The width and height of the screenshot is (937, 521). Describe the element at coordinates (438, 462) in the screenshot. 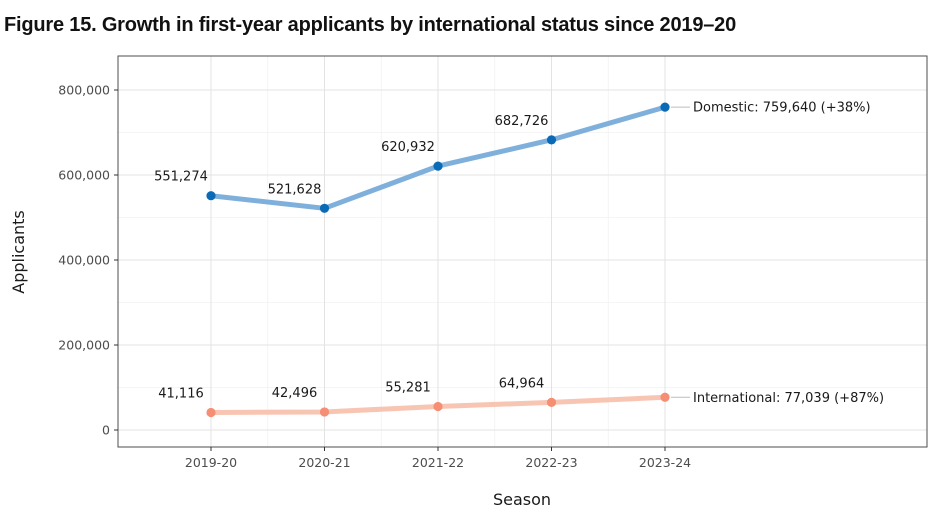

I see `x-tick-label: 2021-22` at that location.